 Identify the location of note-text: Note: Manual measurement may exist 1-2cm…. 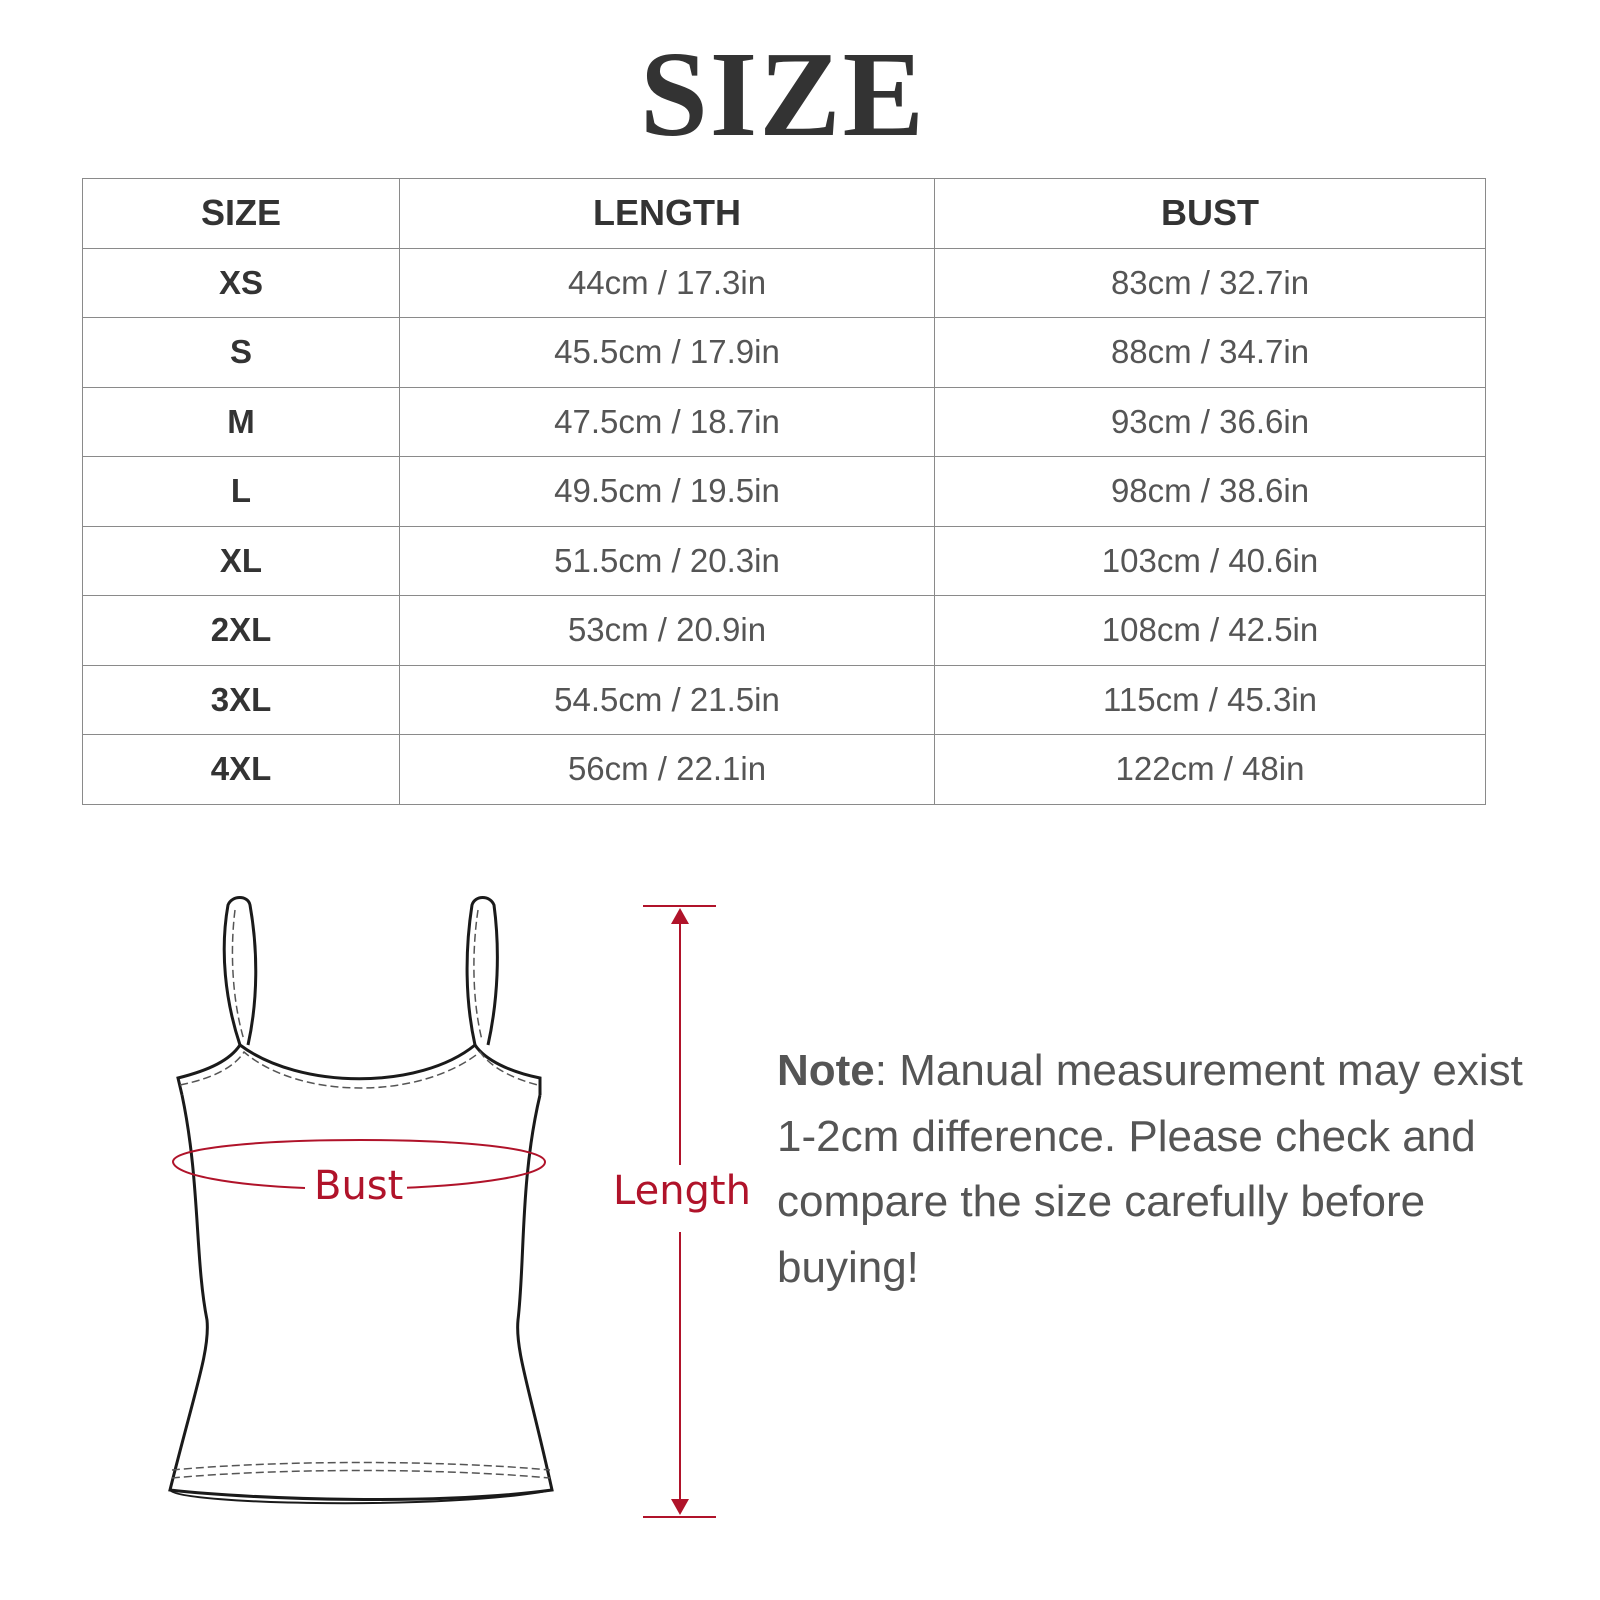
(1157, 1169).